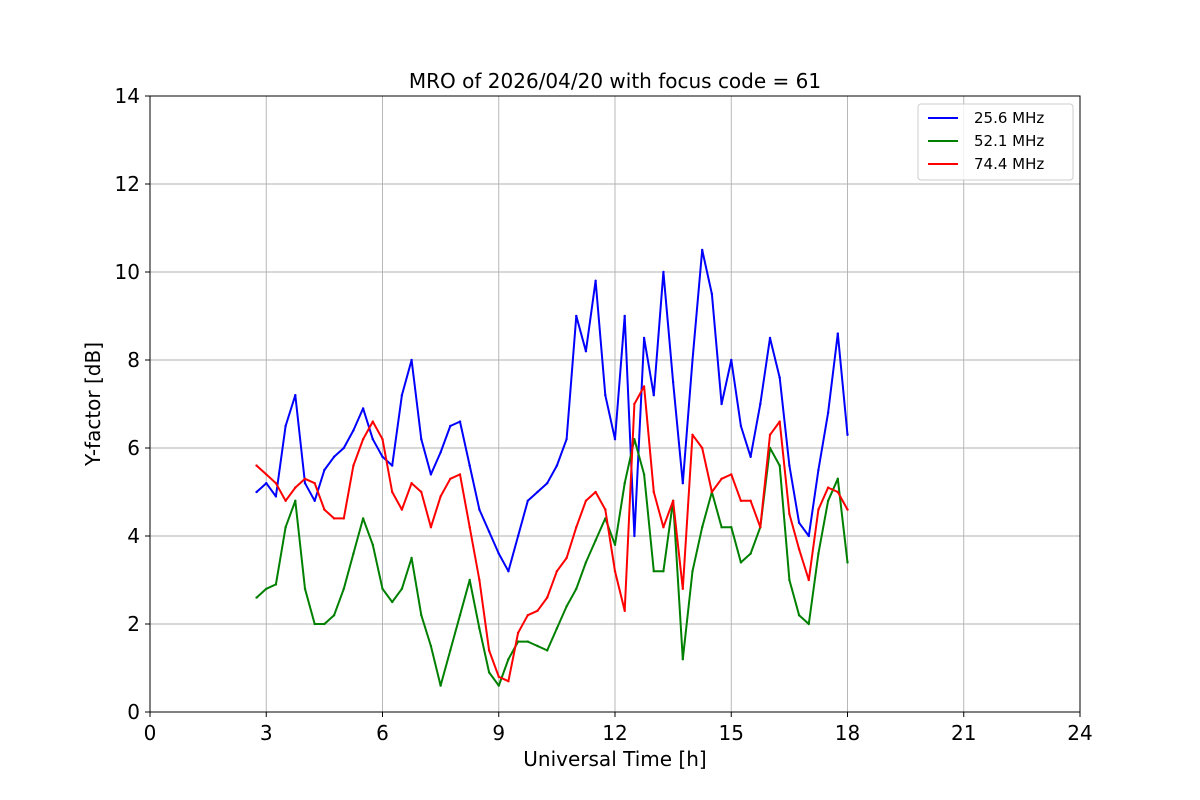 Image resolution: width=1200 pixels, height=800 pixels. Describe the element at coordinates (731, 733) in the screenshot. I see `x-tick-label: 15` at that location.